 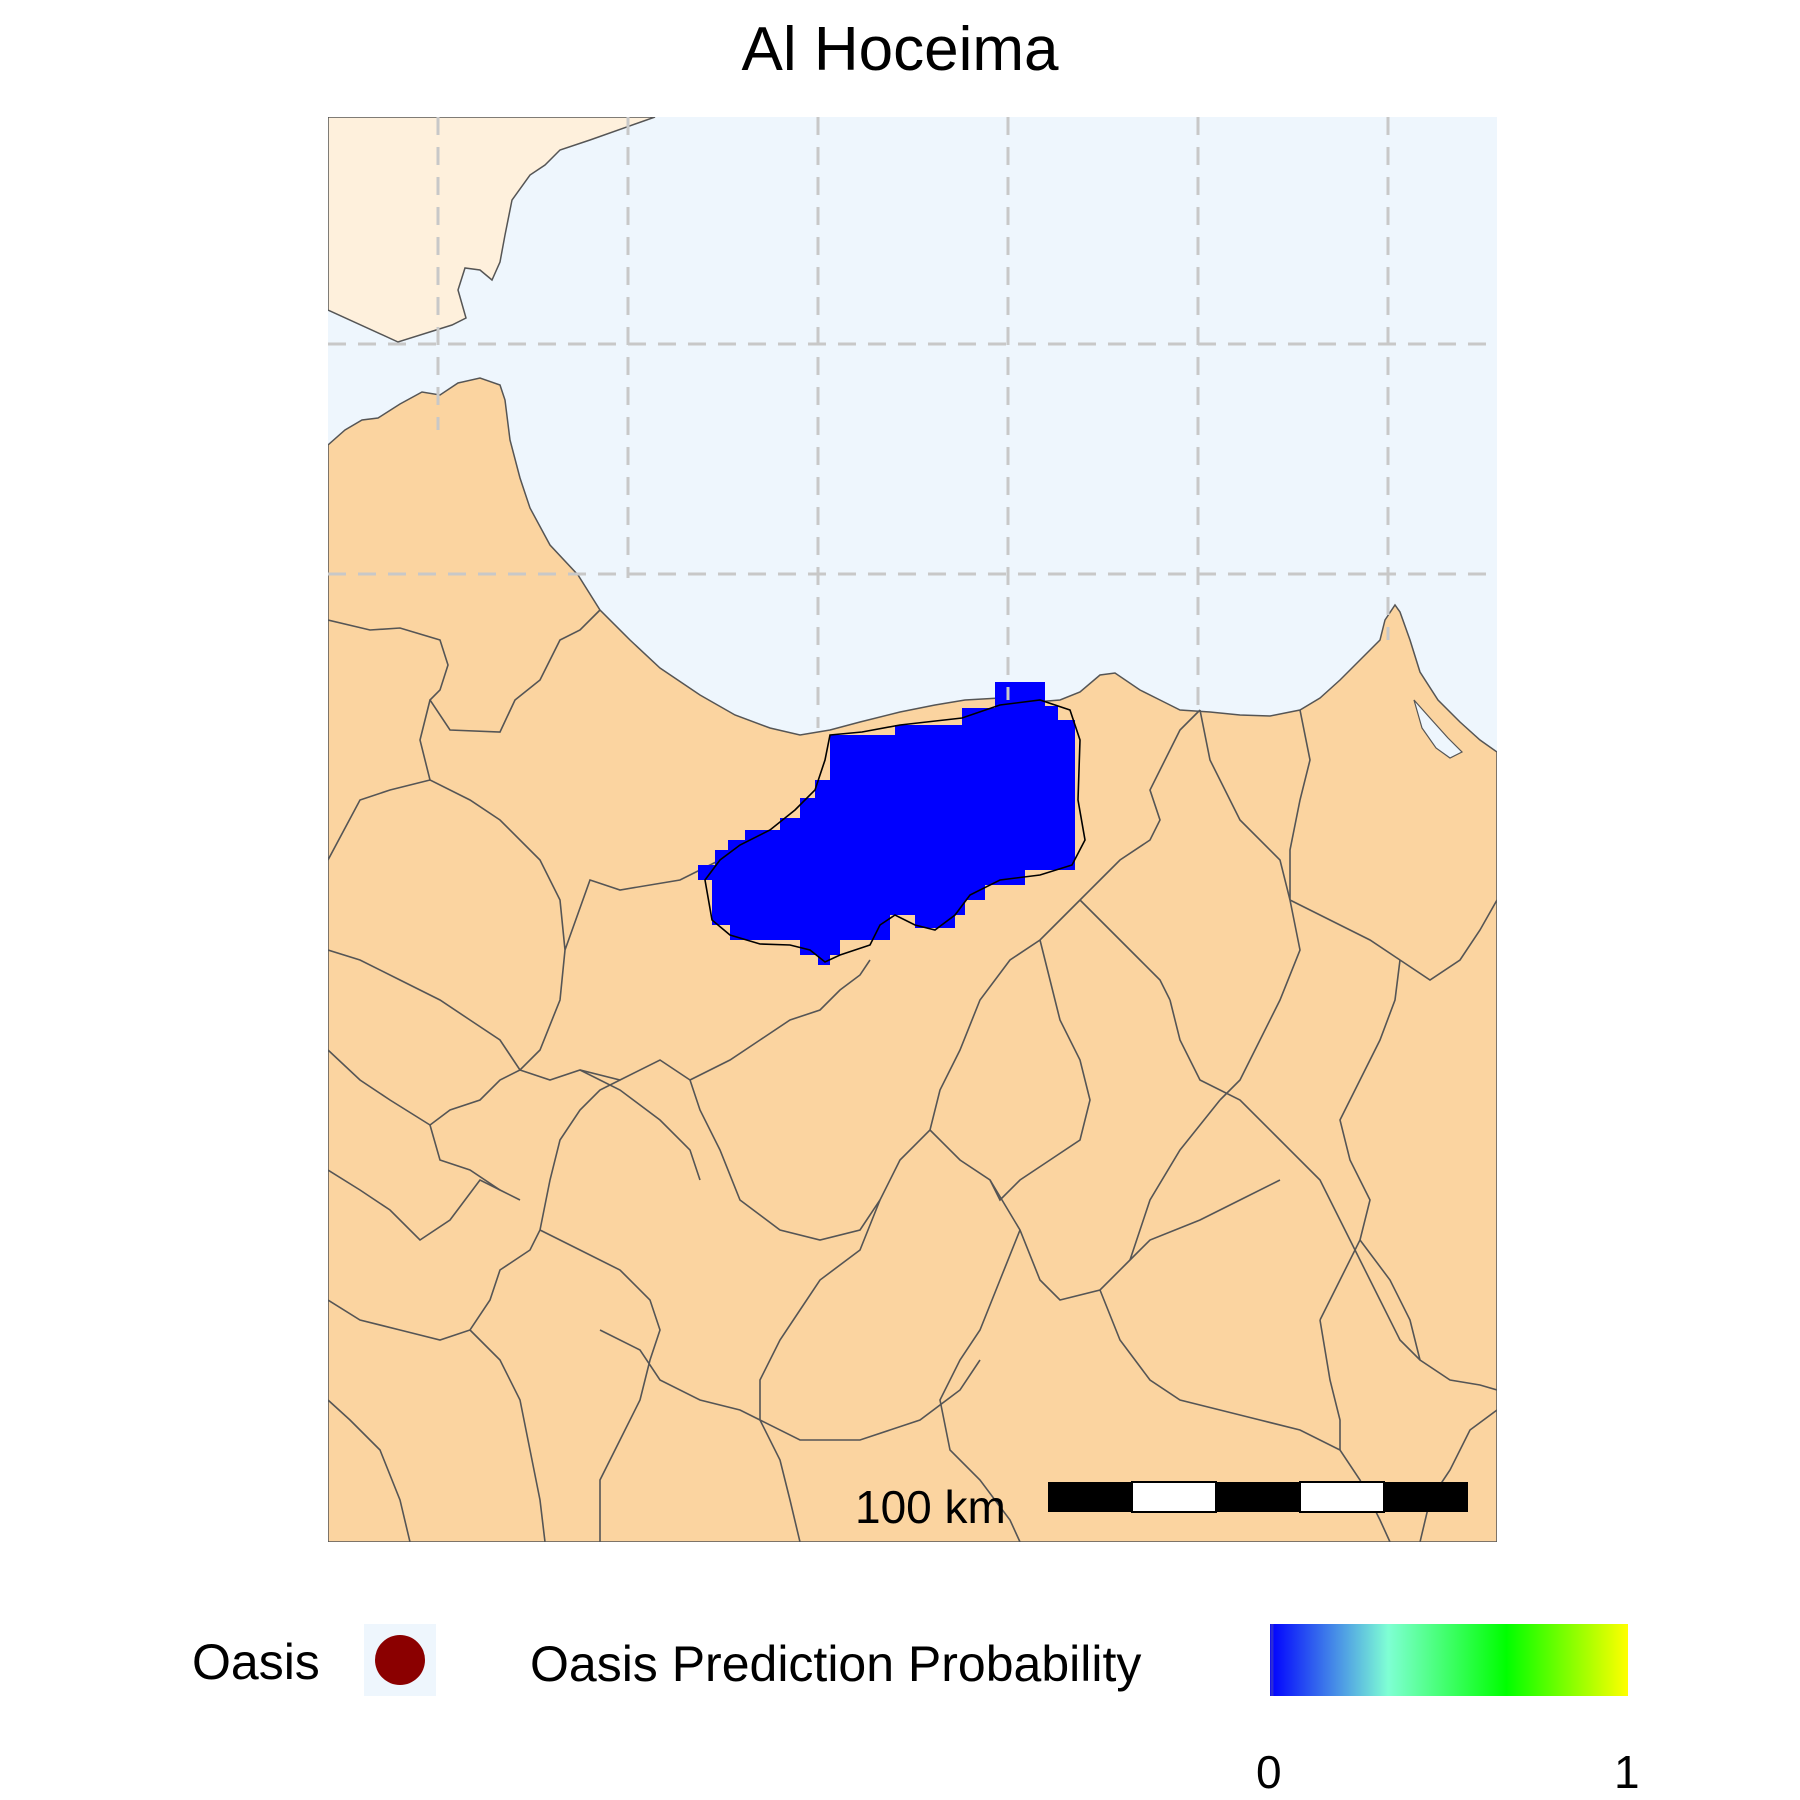 What do you see at coordinates (895, 831) in the screenshot?
I see `al-hoceima-outline` at bounding box center [895, 831].